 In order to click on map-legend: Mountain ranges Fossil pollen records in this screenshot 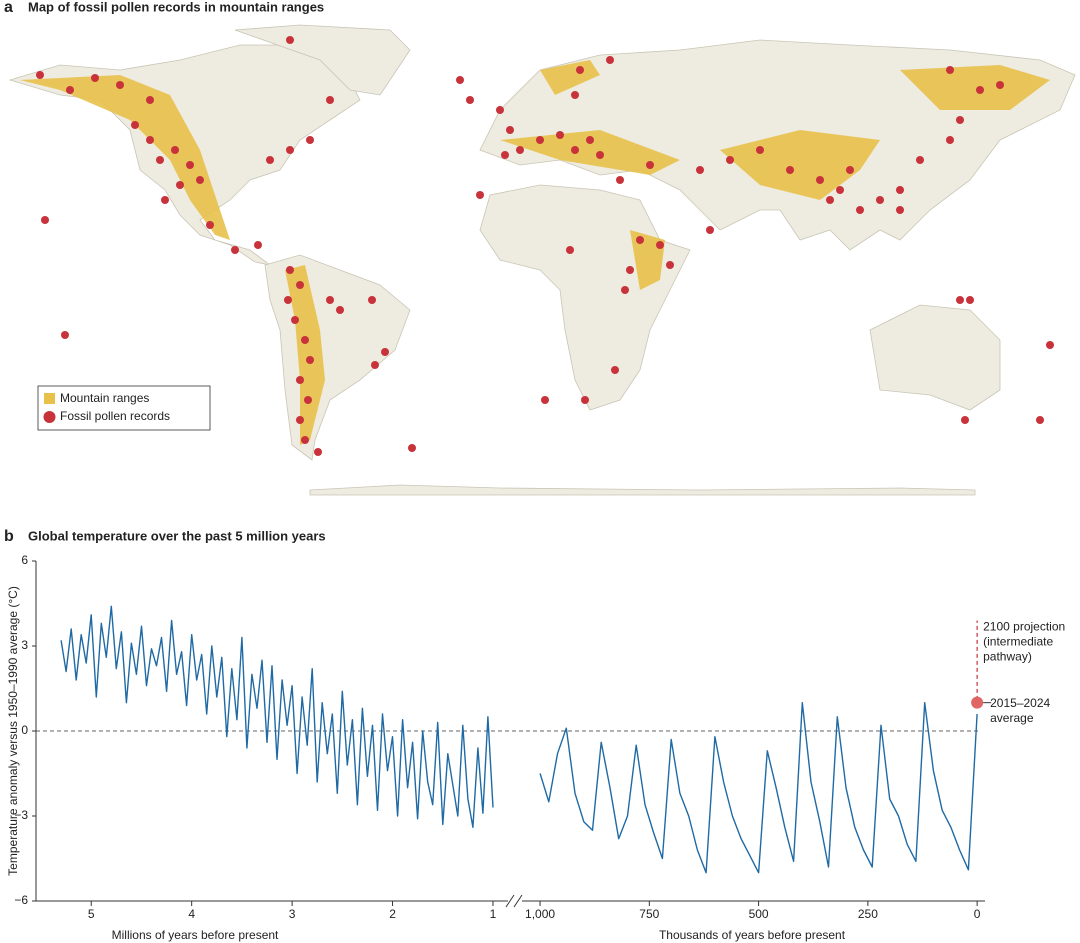, I will do `click(124, 408)`.